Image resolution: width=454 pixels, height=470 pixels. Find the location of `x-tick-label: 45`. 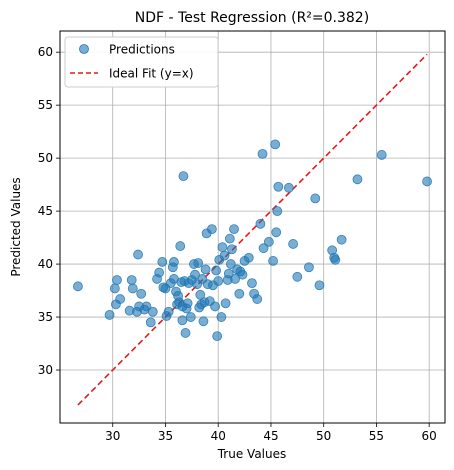

x-tick-label: 45 is located at coordinates (270, 436).